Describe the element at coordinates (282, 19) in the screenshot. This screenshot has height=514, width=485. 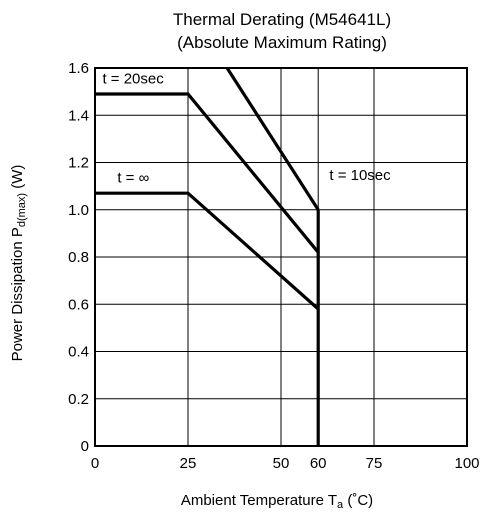
I see `chart-title: Thermal Derating (M54641L)` at that location.